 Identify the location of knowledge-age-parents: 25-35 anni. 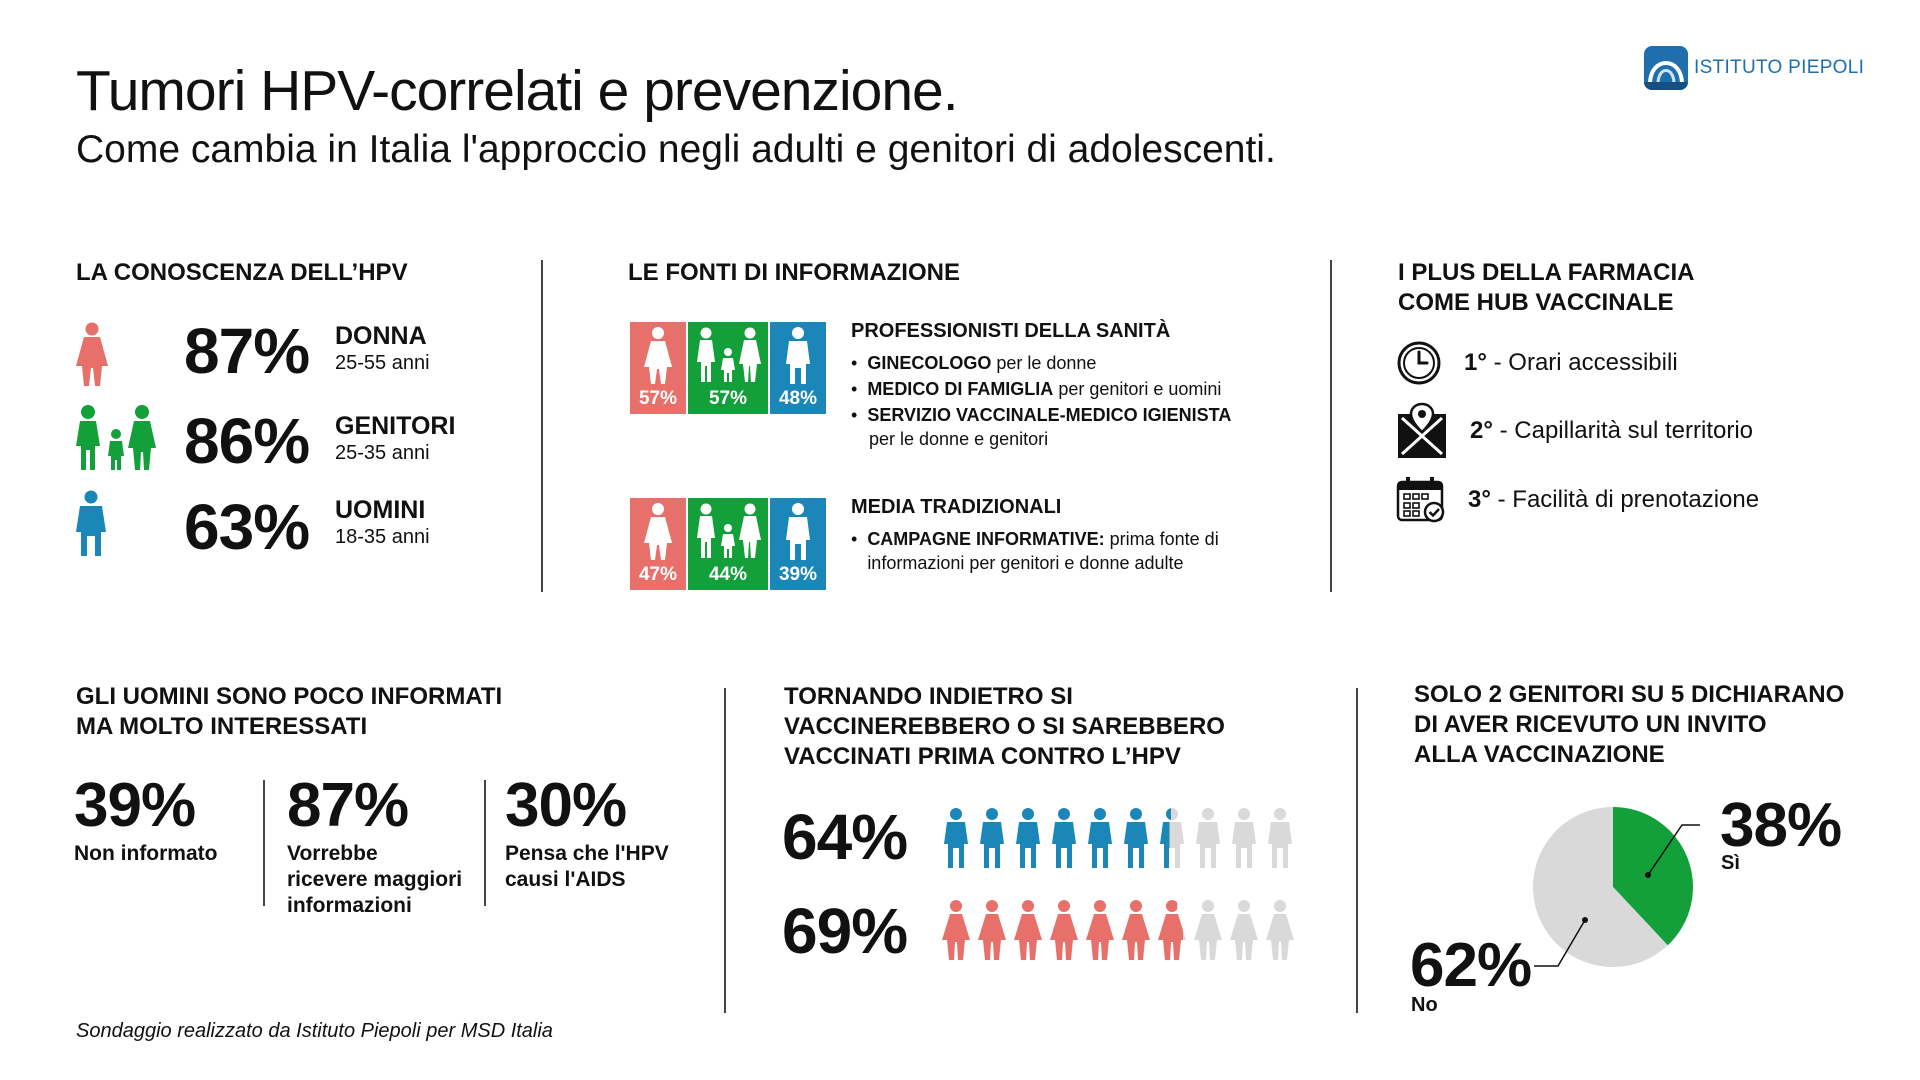
(382, 453).